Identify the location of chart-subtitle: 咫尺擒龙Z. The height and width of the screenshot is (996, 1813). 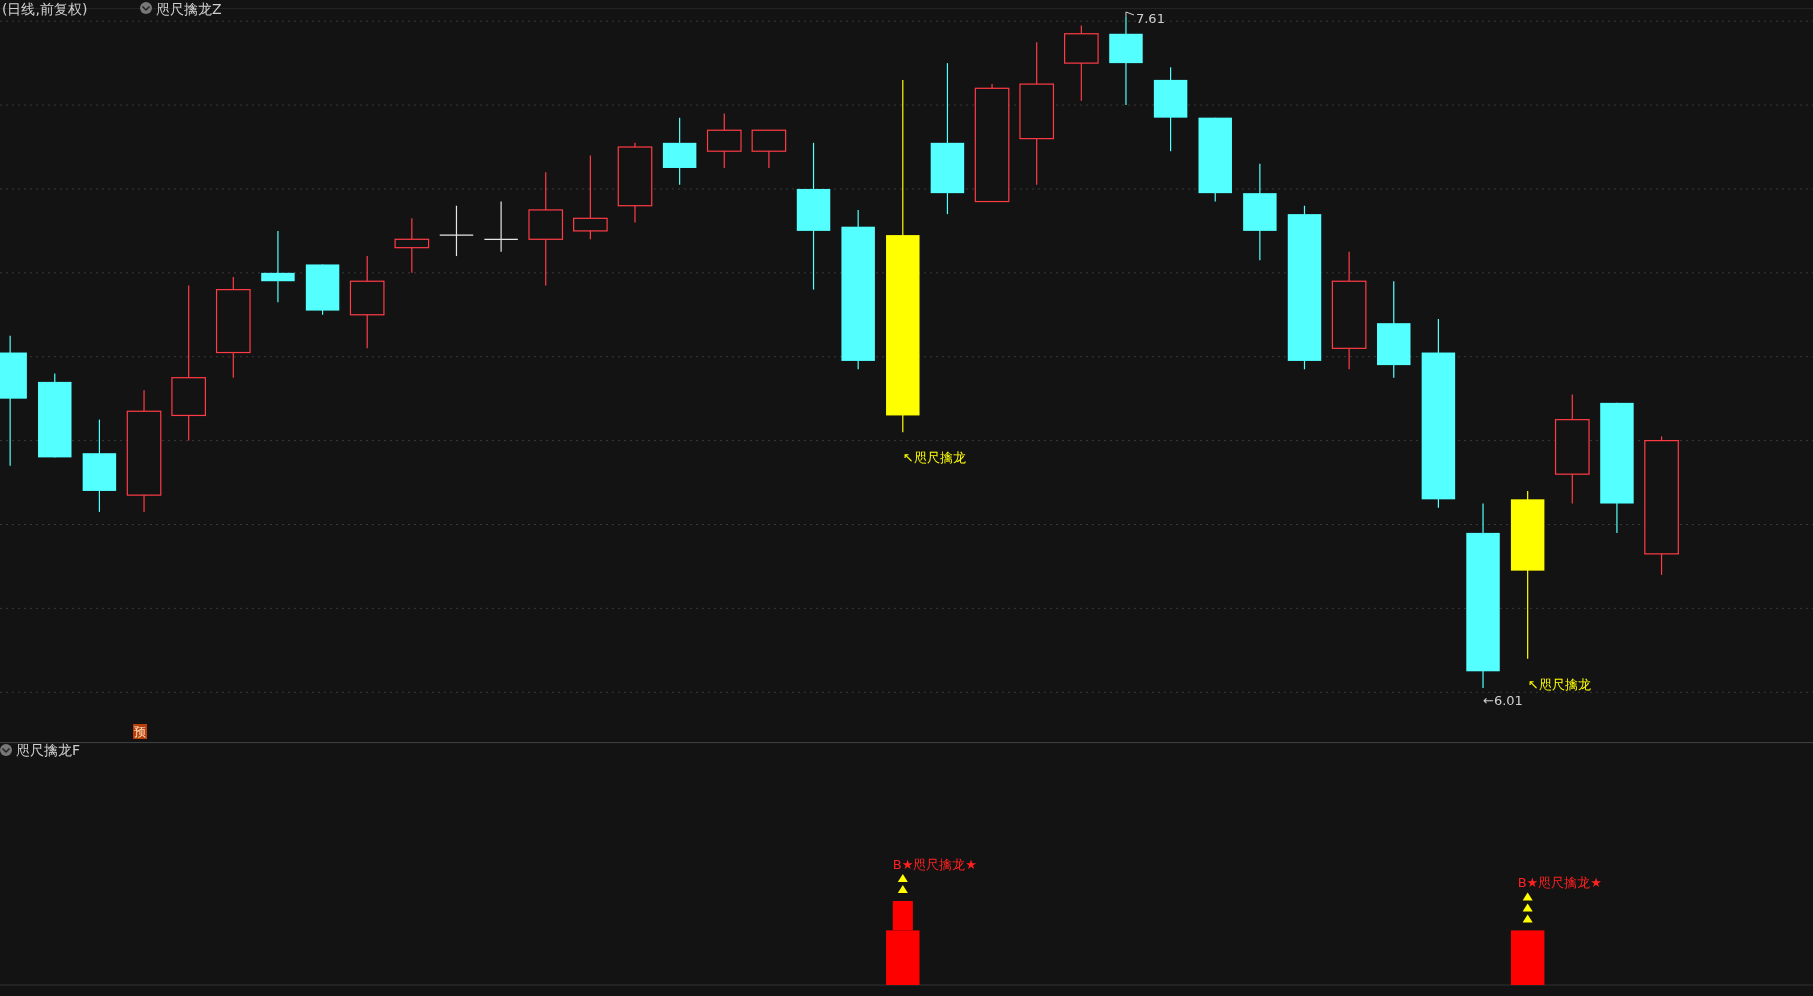
(189, 9).